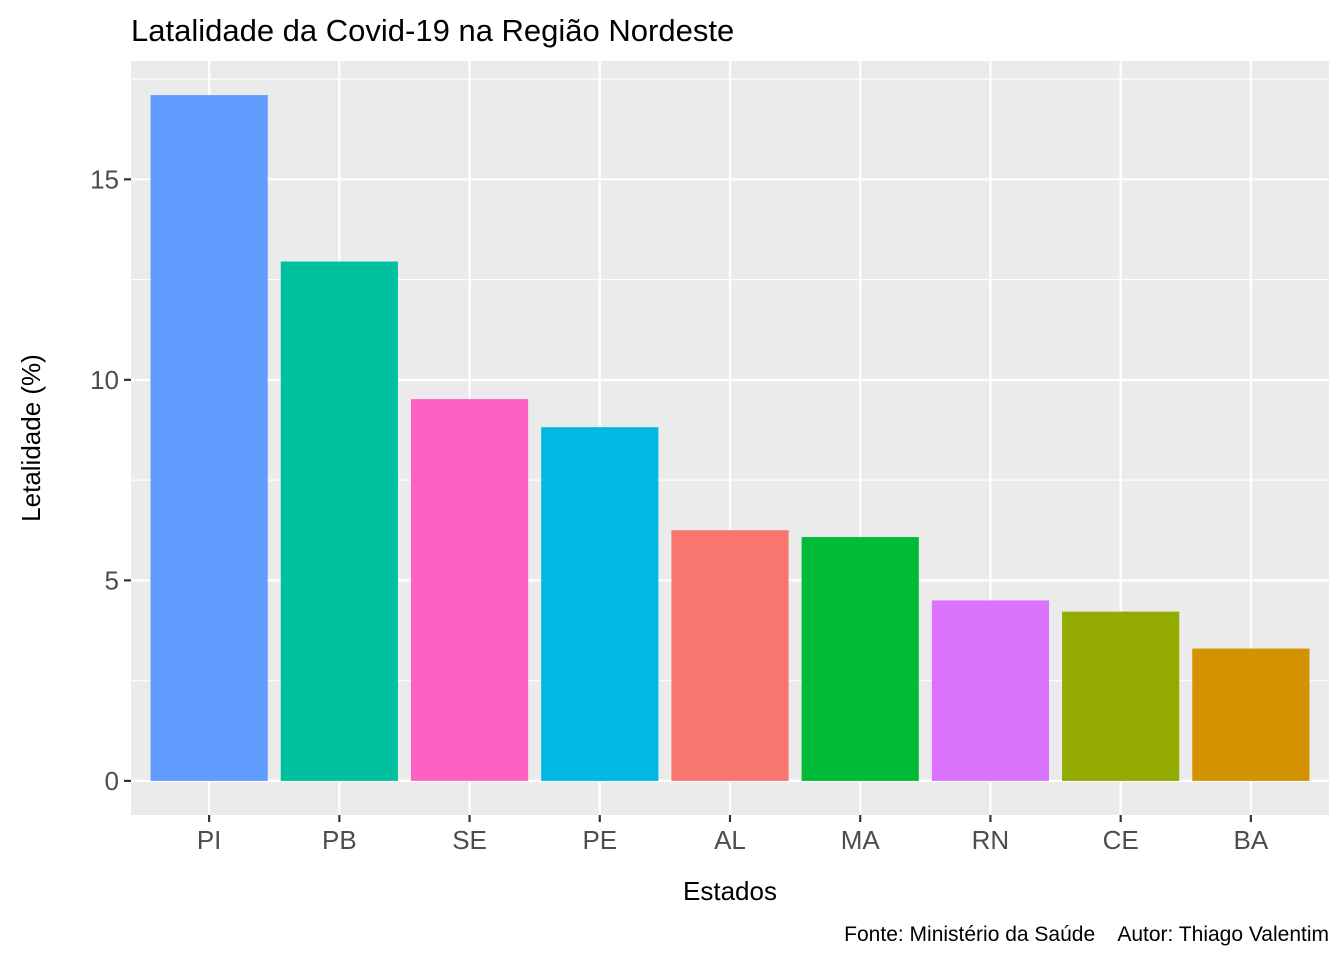 The height and width of the screenshot is (960, 1344). I want to click on bar-al, so click(730, 655).